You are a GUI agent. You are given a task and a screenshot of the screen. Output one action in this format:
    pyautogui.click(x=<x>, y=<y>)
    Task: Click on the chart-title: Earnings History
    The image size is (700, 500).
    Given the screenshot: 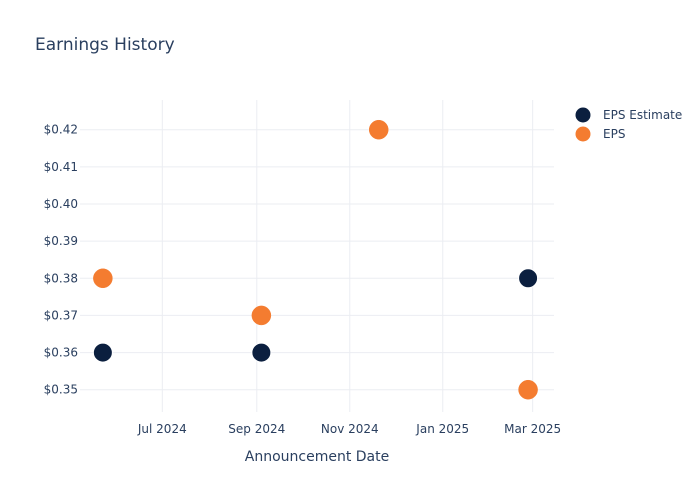 What is the action you would take?
    pyautogui.click(x=105, y=45)
    